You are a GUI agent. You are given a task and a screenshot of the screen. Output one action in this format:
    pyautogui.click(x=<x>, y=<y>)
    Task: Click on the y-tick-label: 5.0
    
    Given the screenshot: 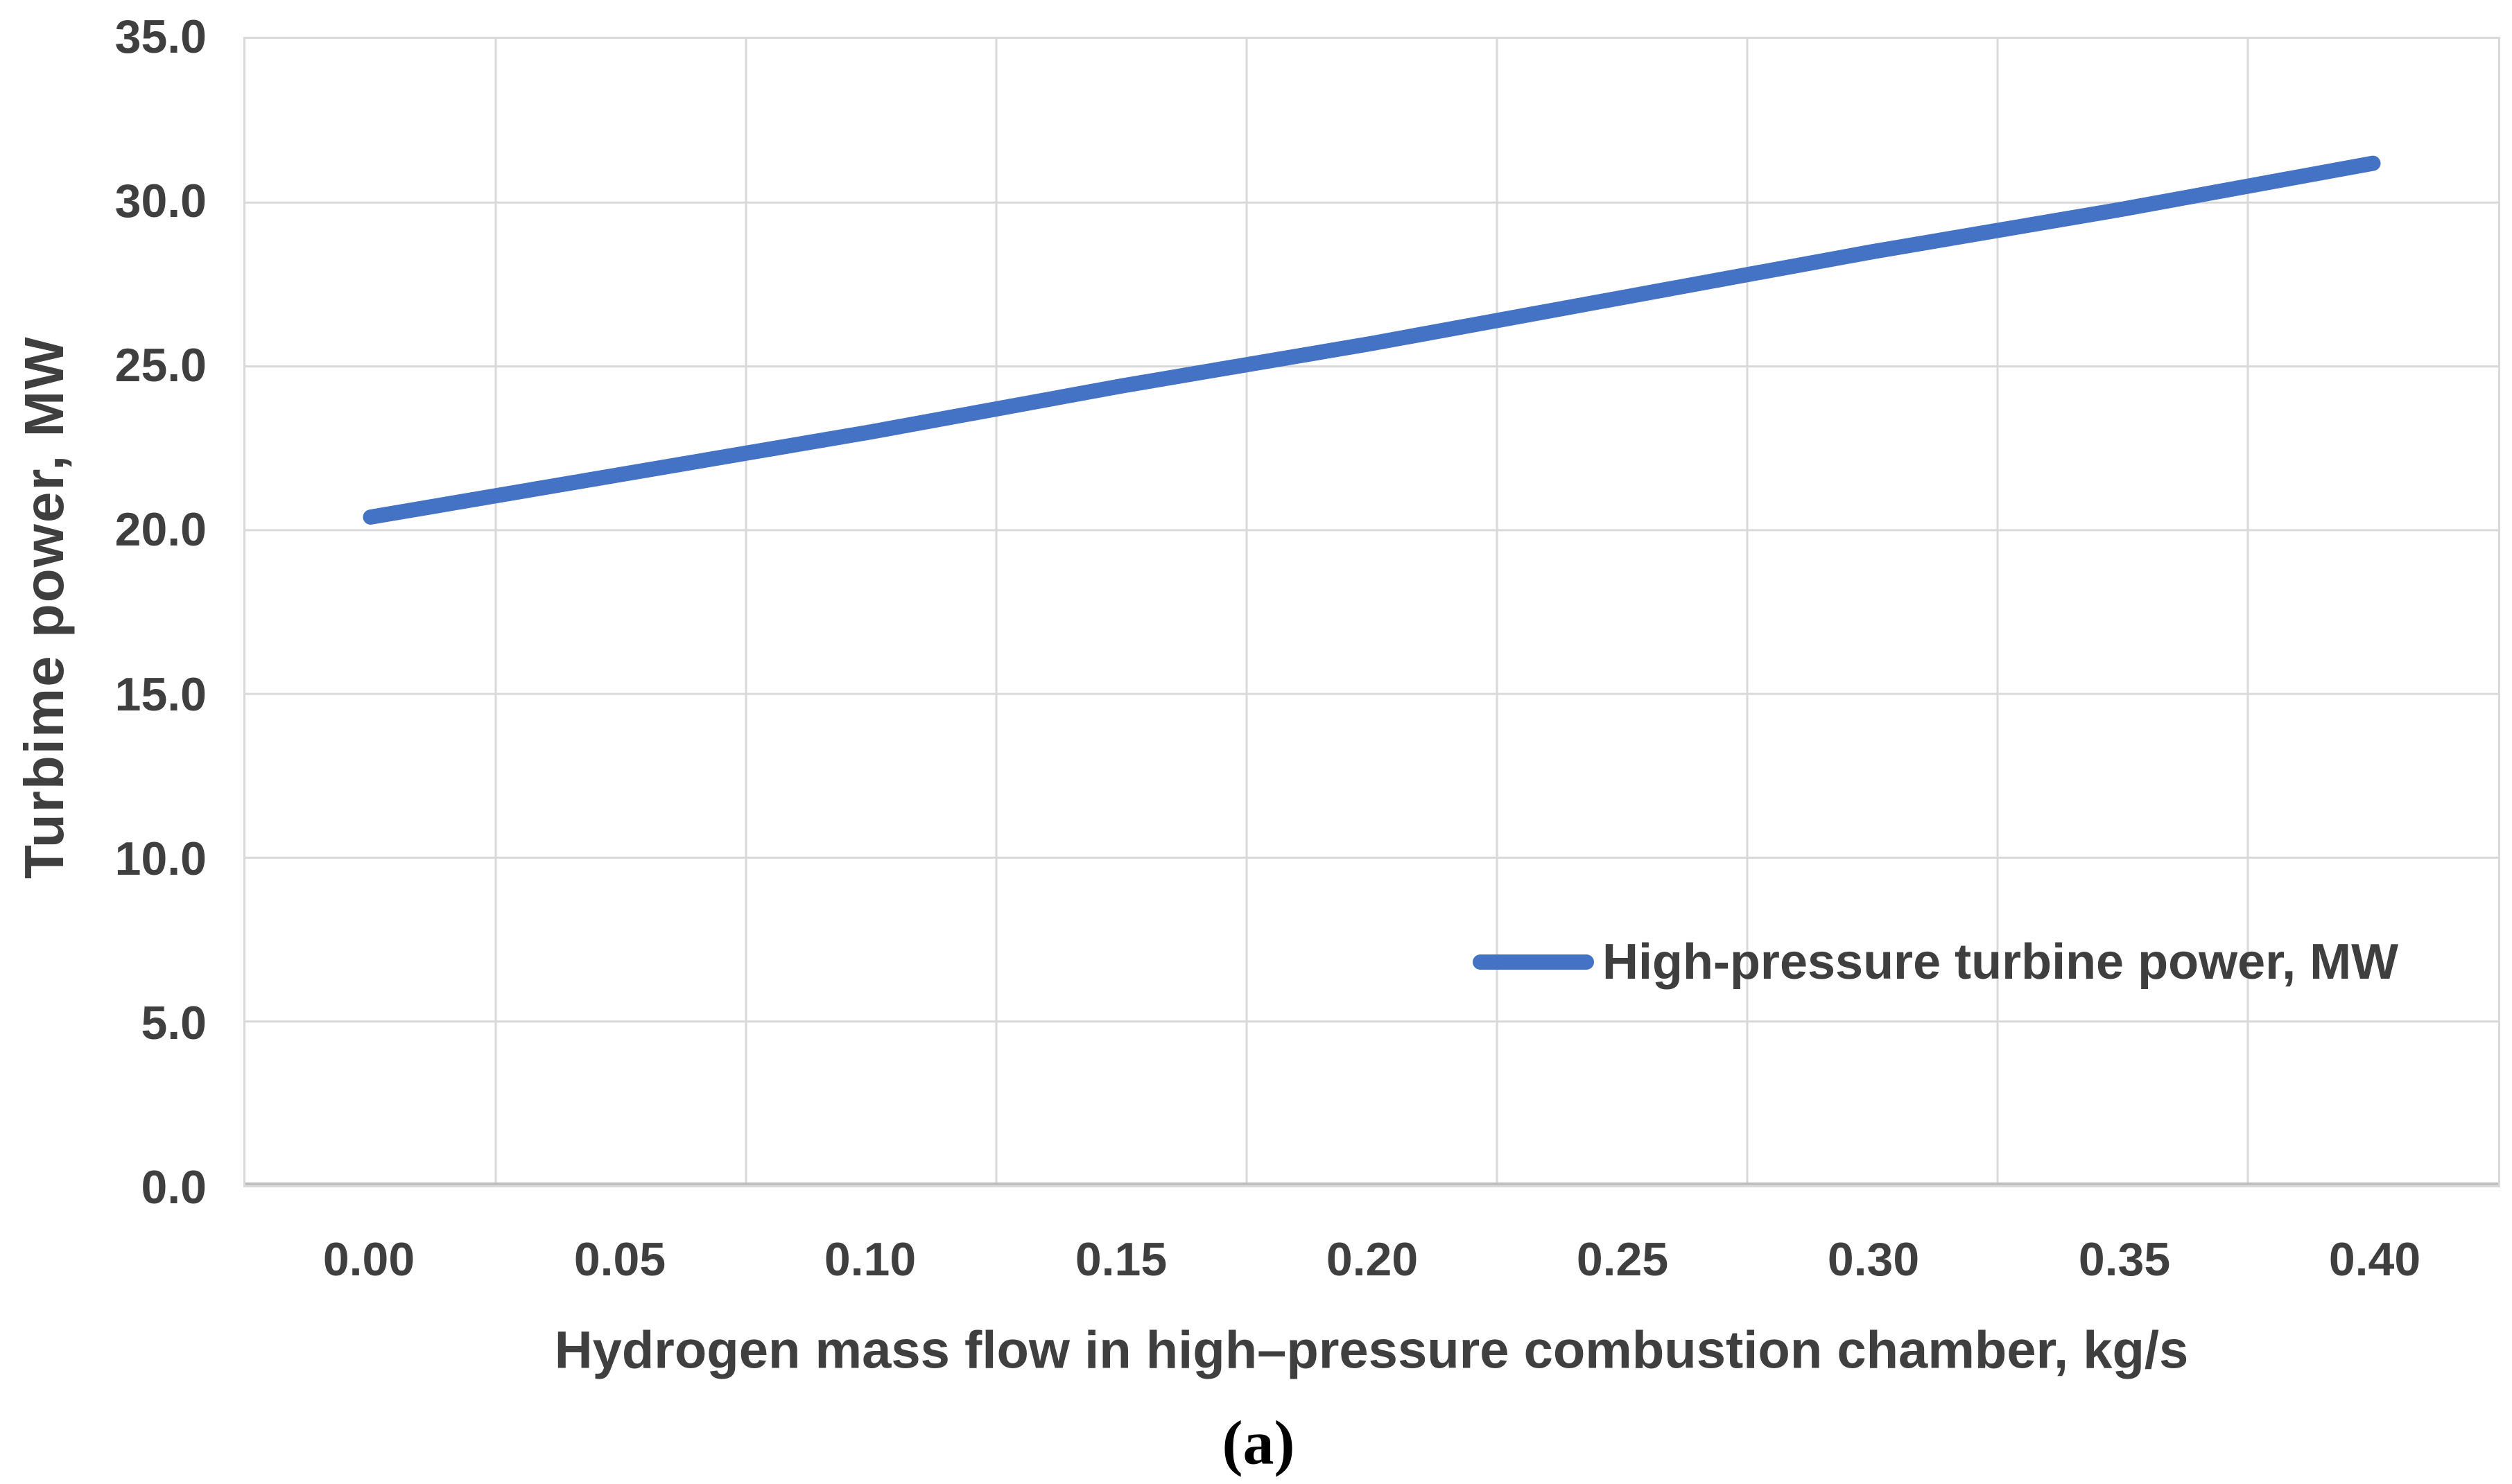 What is the action you would take?
    pyautogui.click(x=174, y=1023)
    